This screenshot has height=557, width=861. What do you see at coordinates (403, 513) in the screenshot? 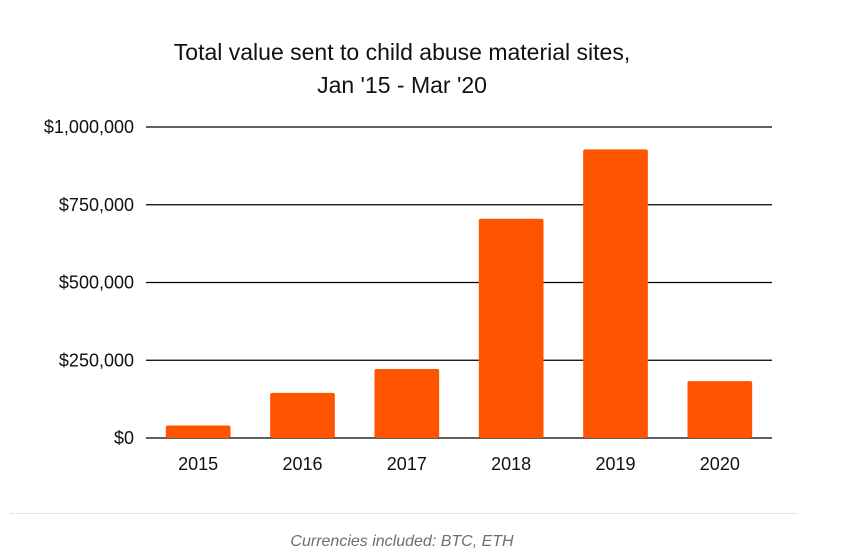
I see `divider` at bounding box center [403, 513].